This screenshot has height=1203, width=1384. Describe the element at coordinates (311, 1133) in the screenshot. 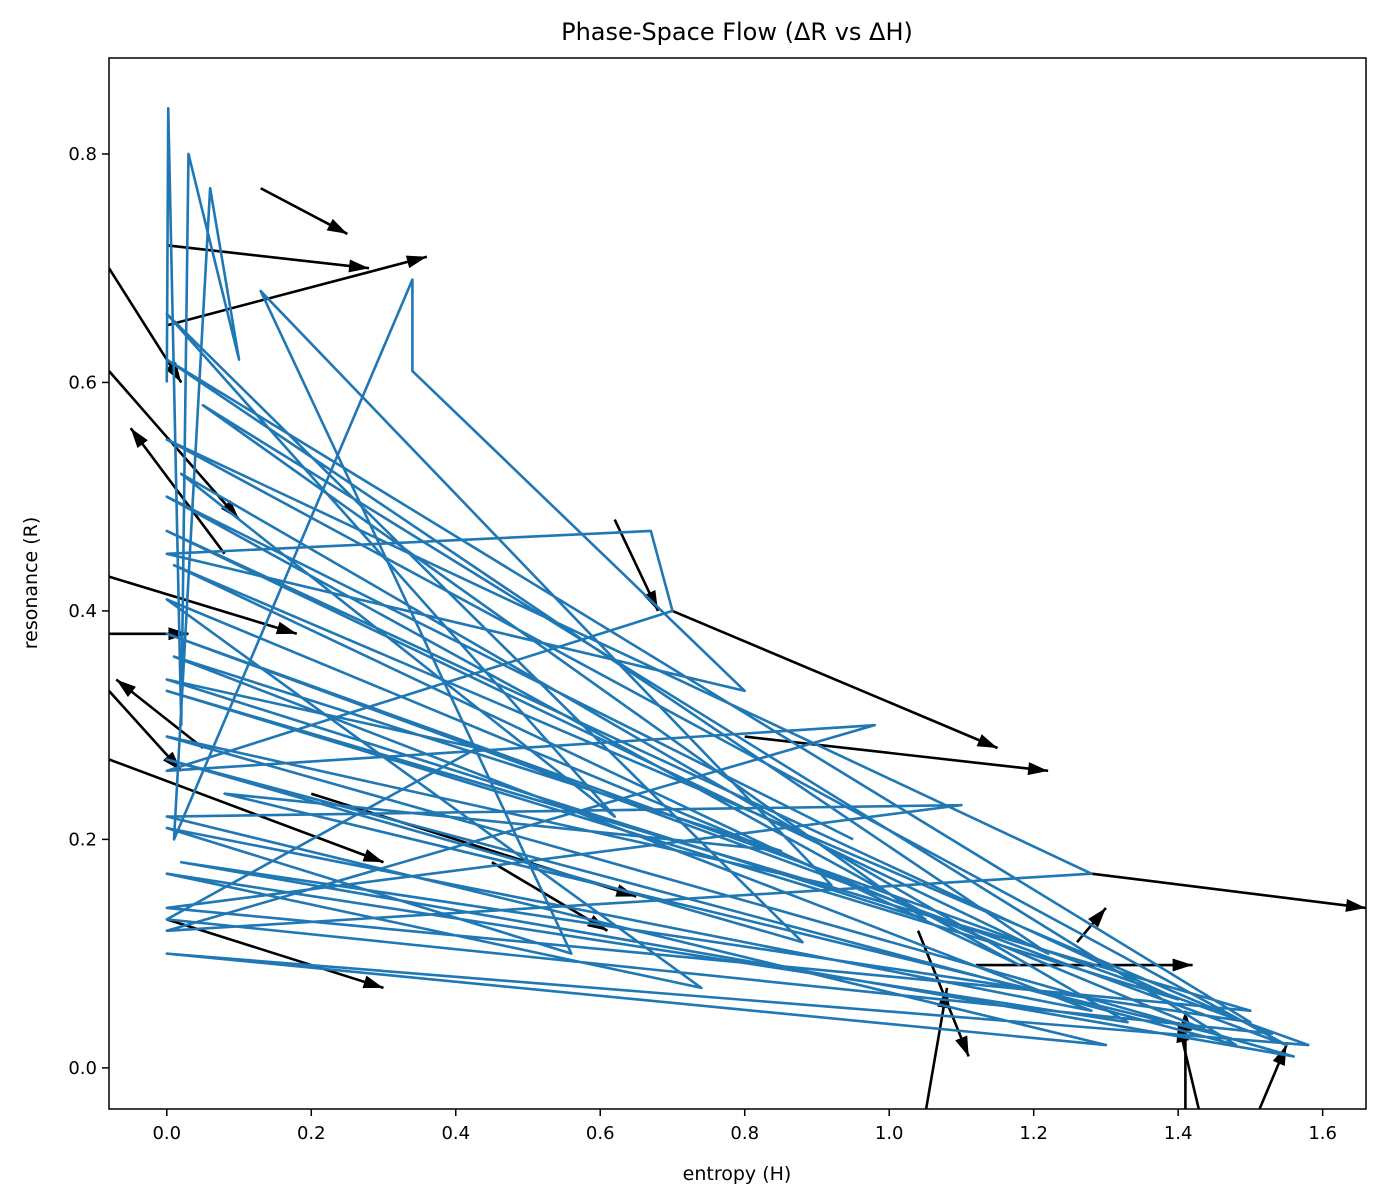

I see `x-tick-label: 0.2` at that location.